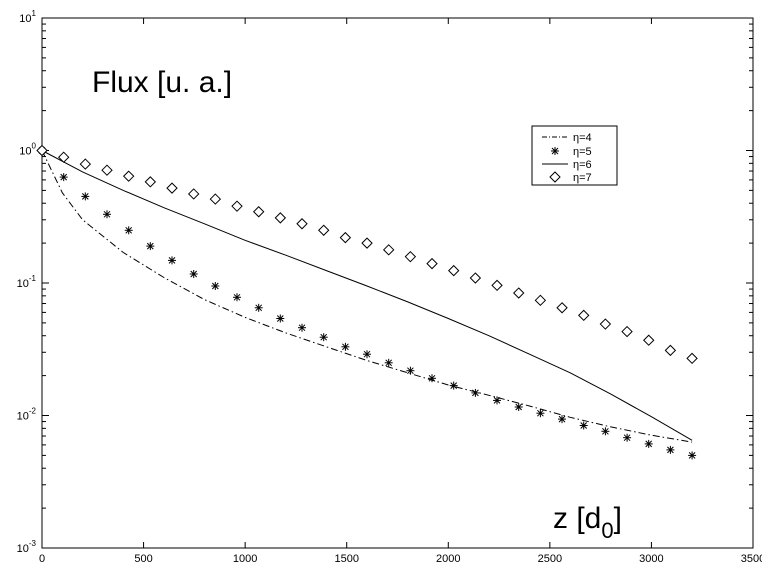 The height and width of the screenshot is (571, 762). I want to click on legend-label-eta4: η=4, so click(582, 138).